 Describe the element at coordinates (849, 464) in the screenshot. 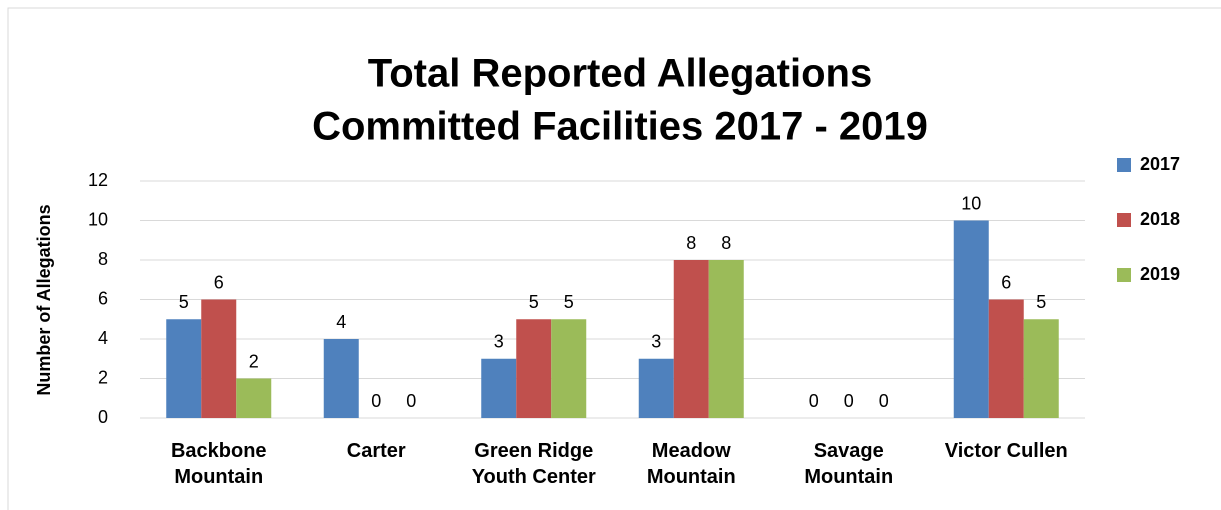

I see `x-tick-label: Savage Mountain` at that location.